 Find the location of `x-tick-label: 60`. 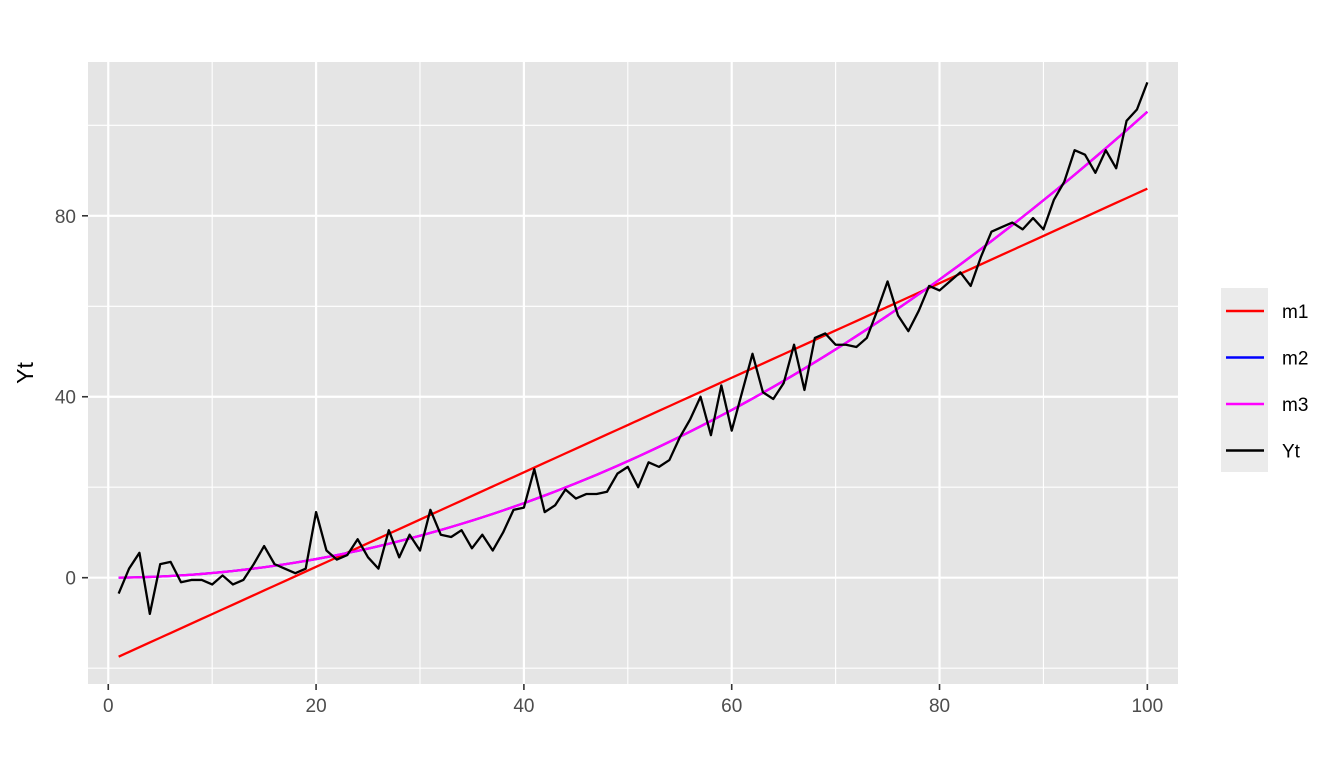

x-tick-label: 60 is located at coordinates (731, 706).